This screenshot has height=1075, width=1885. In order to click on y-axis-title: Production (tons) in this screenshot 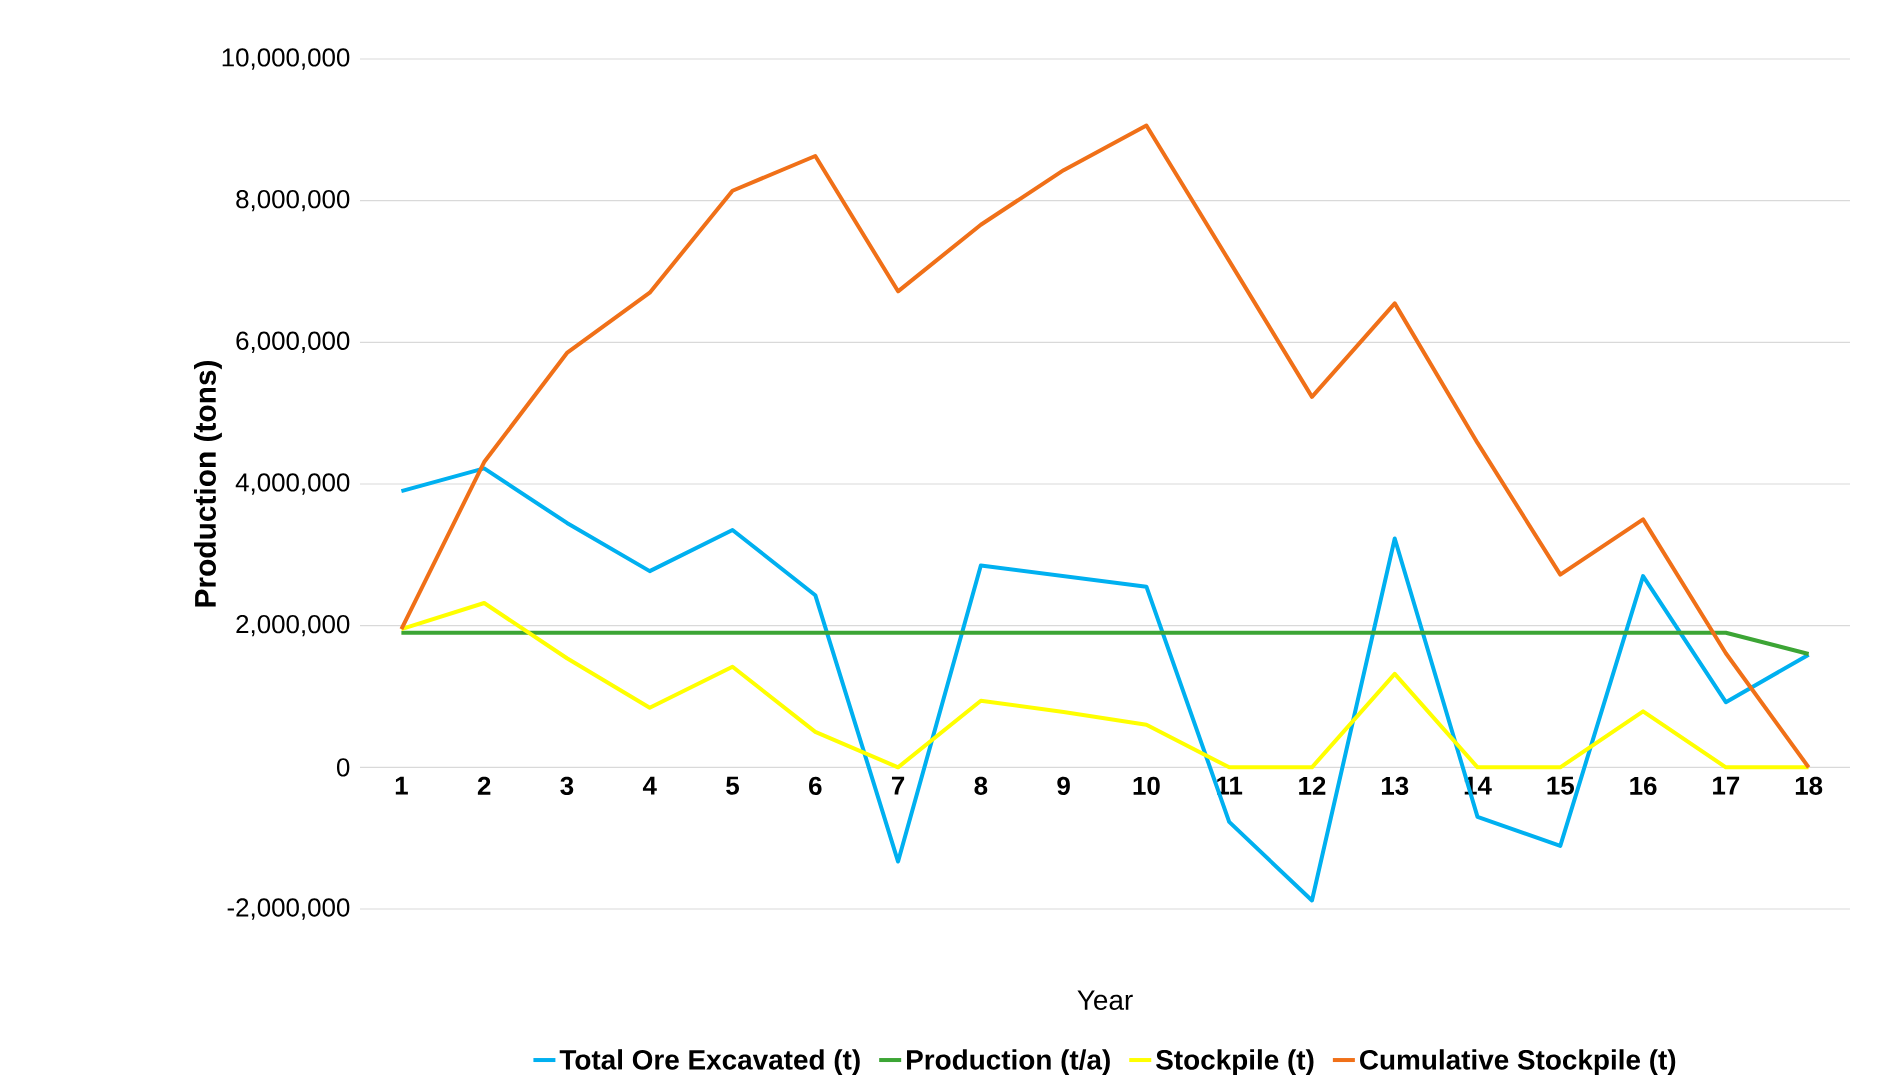, I will do `click(208, 484)`.